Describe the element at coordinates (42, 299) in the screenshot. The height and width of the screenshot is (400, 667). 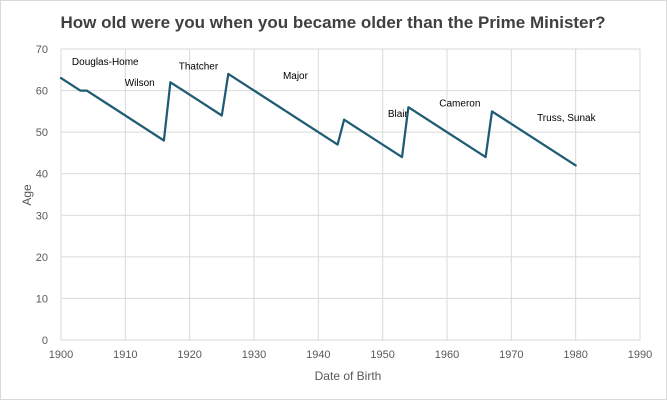
I see `y-tick-label: 10` at that location.